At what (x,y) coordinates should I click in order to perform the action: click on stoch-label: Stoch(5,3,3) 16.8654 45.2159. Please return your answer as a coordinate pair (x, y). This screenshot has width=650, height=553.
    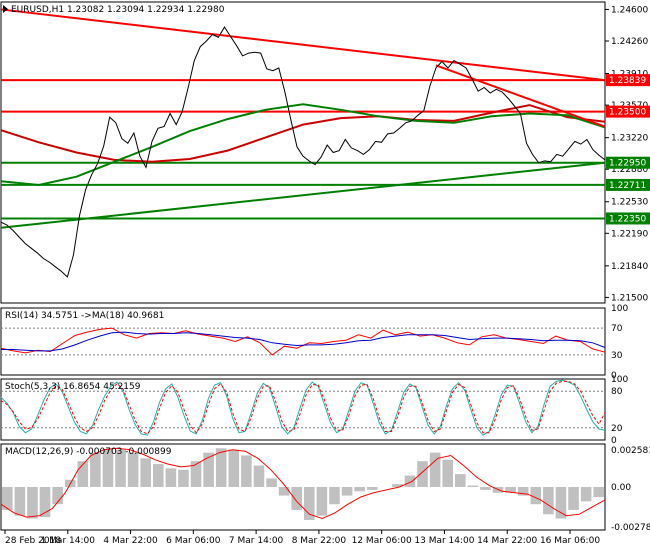
    Looking at the image, I should click on (73, 387).